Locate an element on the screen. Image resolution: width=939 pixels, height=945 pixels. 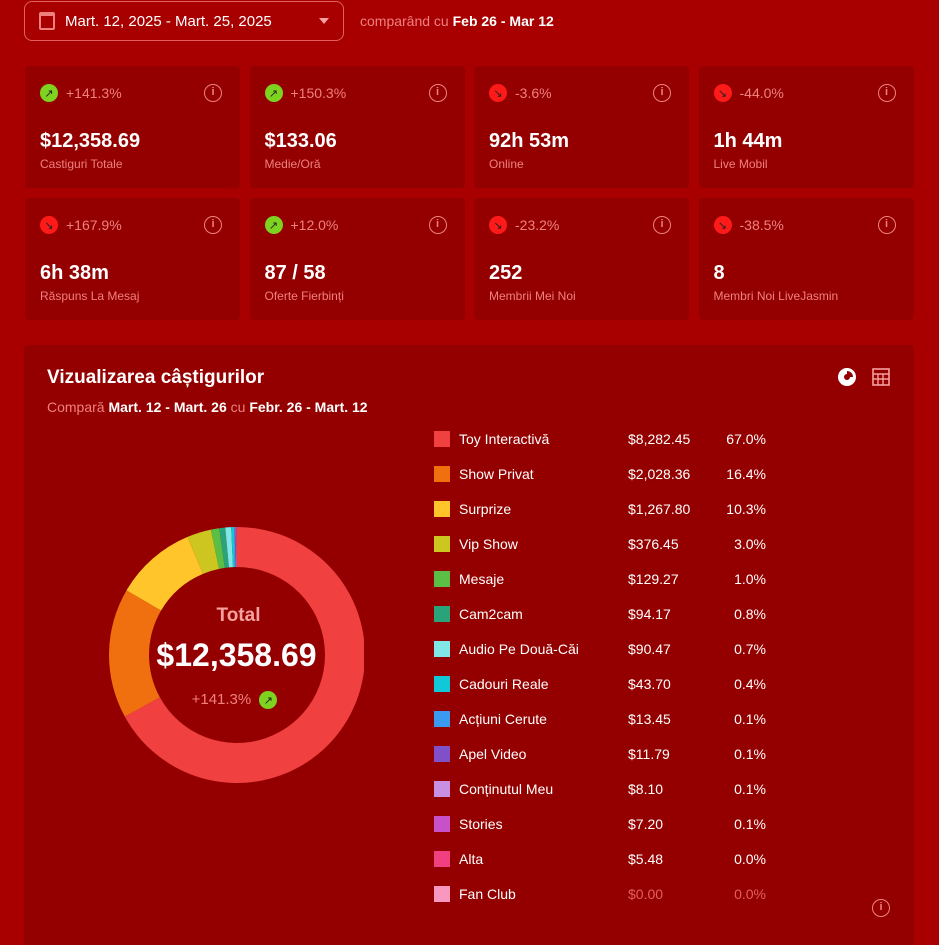
legend-name: Cadouri Reale is located at coordinates (543, 684).